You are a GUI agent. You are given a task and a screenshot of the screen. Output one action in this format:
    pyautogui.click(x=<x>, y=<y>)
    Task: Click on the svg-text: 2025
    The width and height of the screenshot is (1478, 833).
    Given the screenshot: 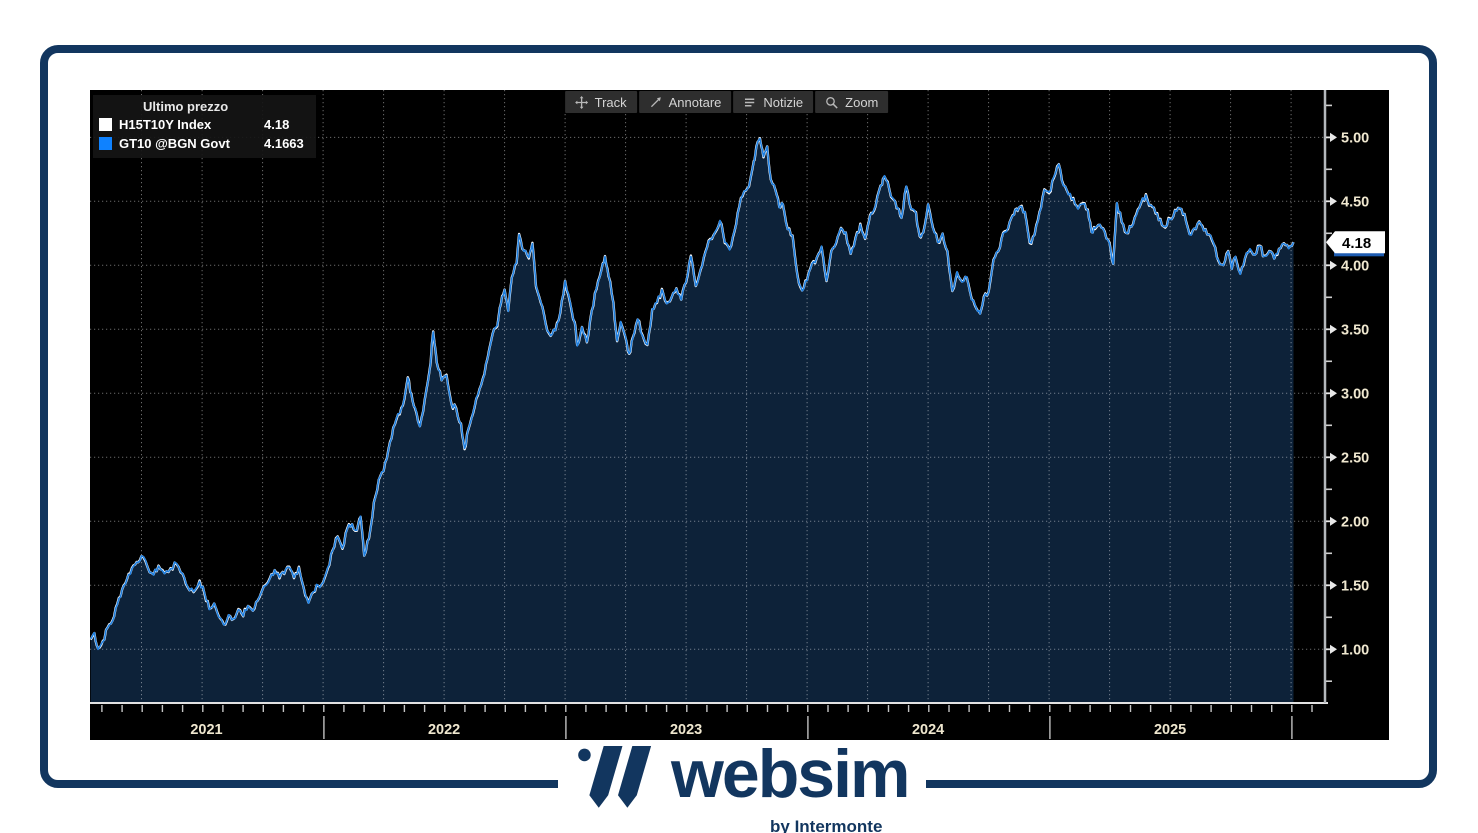 What is the action you would take?
    pyautogui.click(x=1170, y=730)
    